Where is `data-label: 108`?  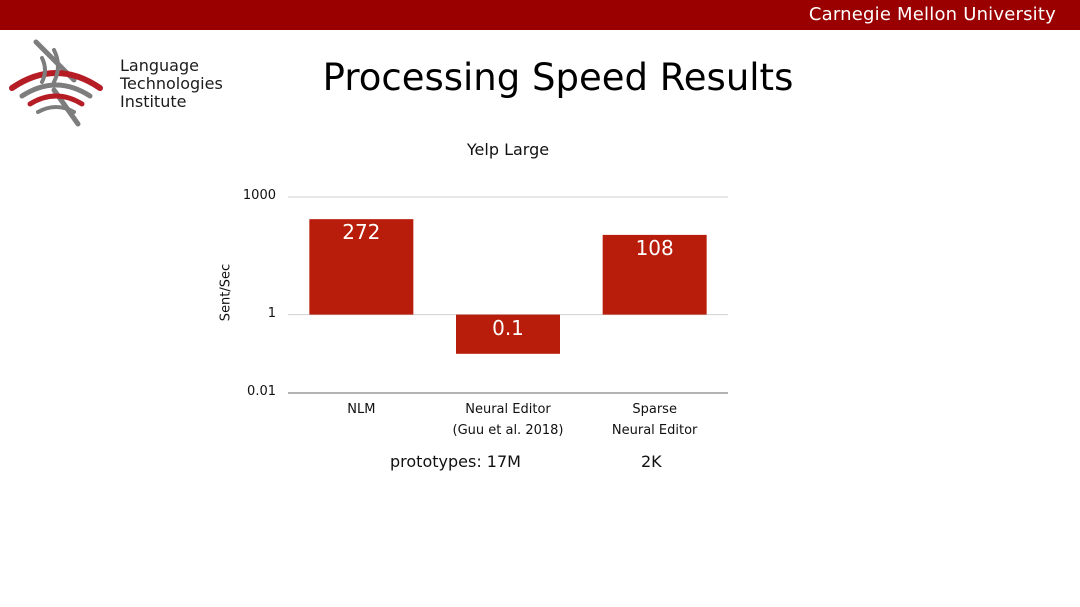
data-label: 108 is located at coordinates (654, 247).